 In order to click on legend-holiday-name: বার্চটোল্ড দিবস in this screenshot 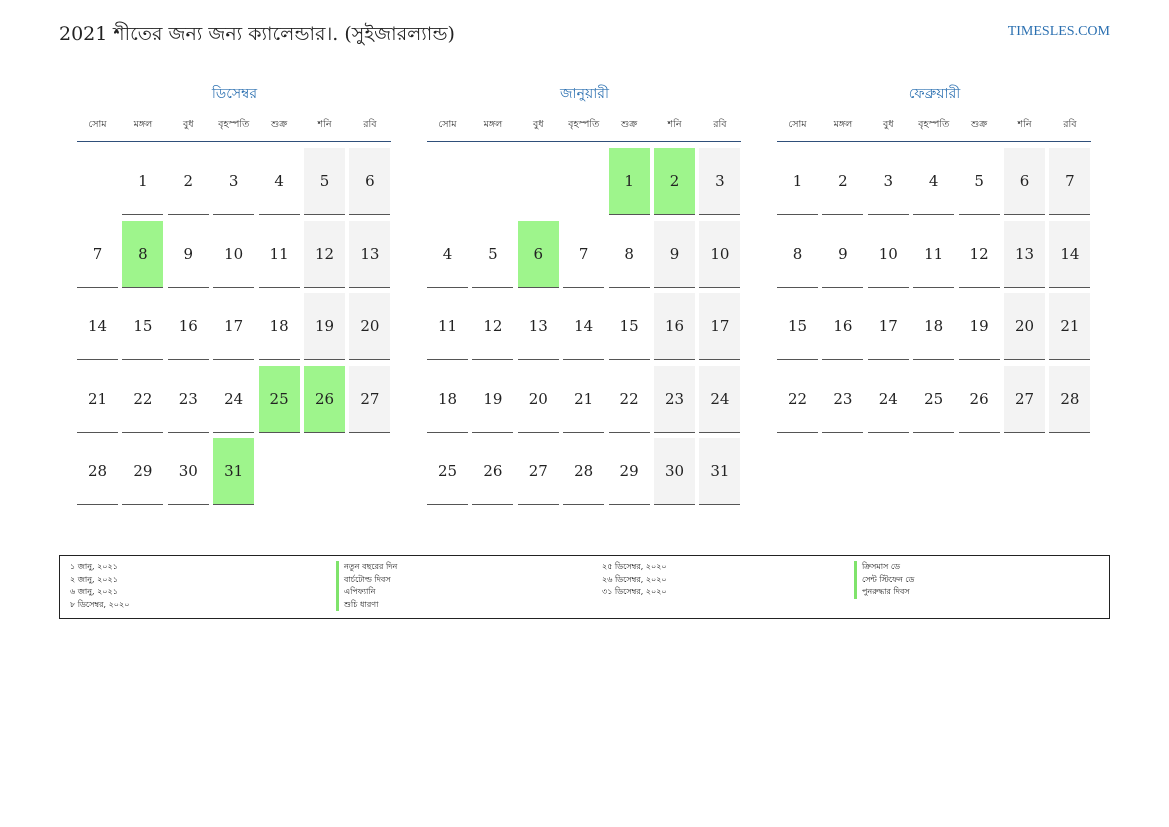, I will do `click(366, 579)`.